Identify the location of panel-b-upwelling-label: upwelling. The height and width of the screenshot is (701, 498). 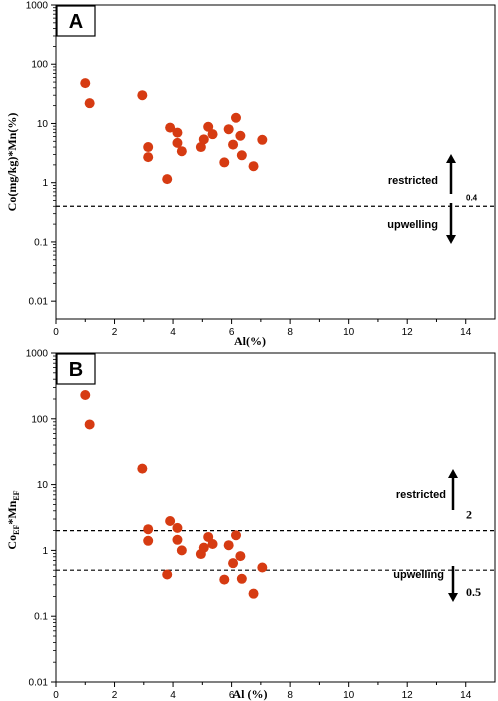
(418, 575).